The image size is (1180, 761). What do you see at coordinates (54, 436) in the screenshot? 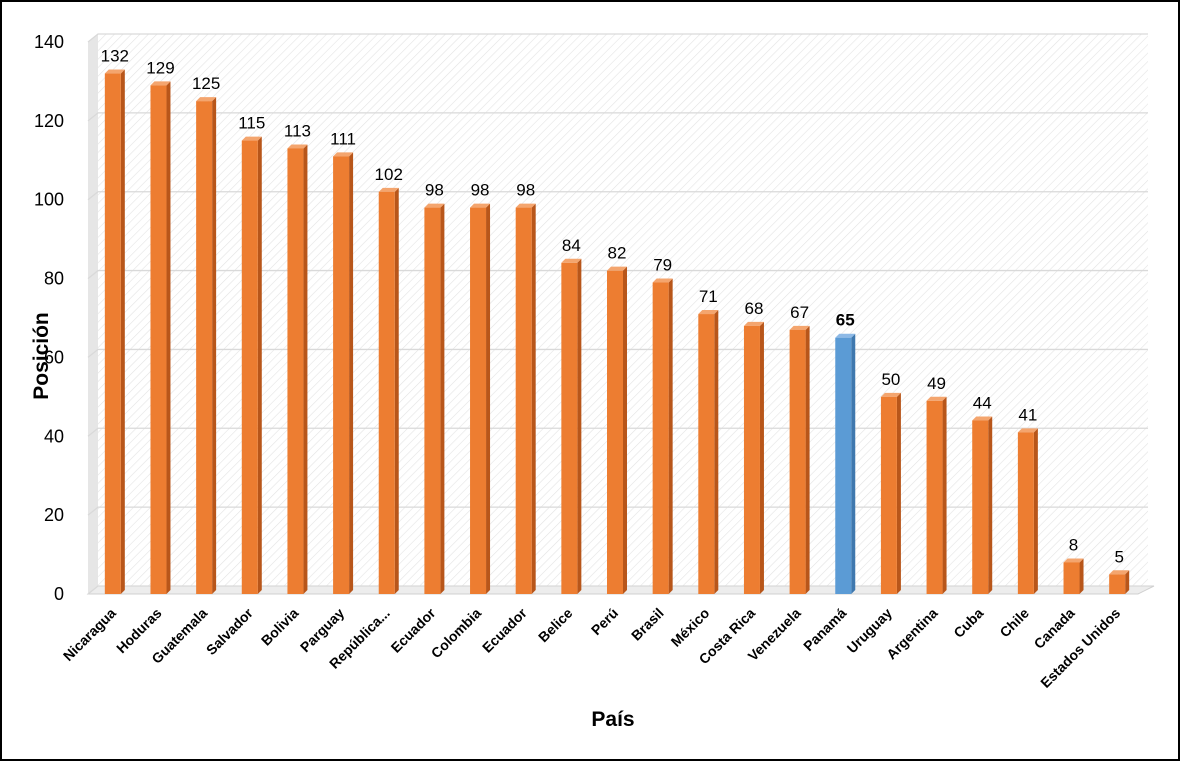
I see `y-tick-label: 40` at bounding box center [54, 436].